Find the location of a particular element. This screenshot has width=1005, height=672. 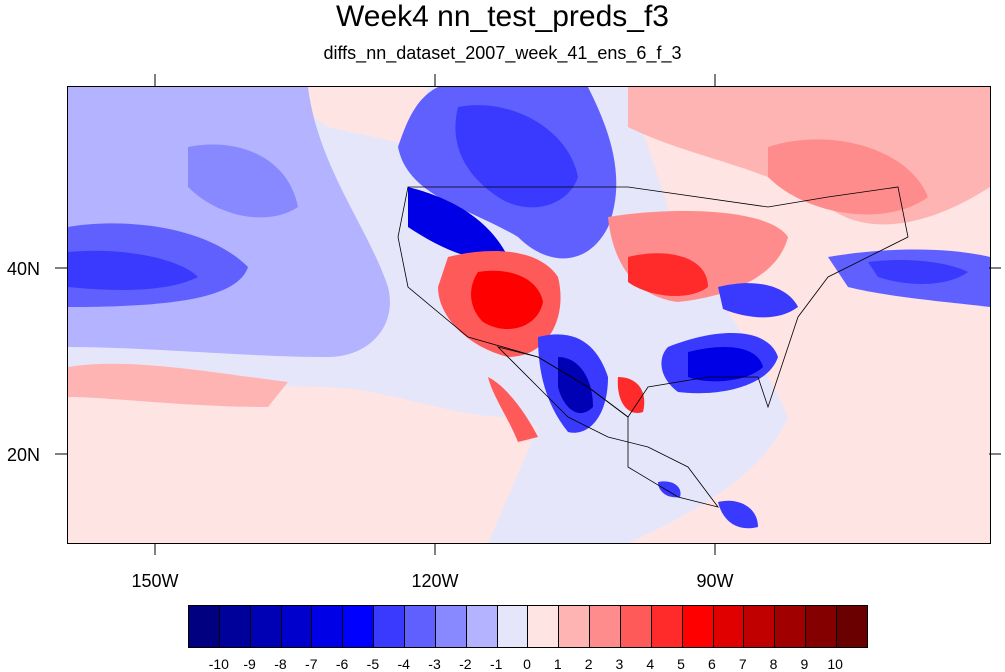

lat-label: 40N is located at coordinates (23, 269).